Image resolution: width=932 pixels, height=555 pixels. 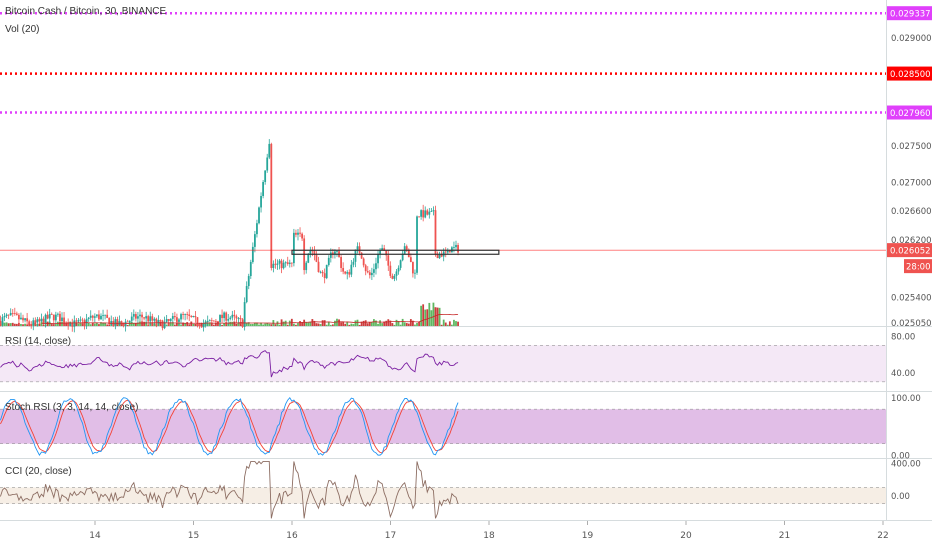 I want to click on price-tick-label: 0.025050, so click(x=911, y=324).